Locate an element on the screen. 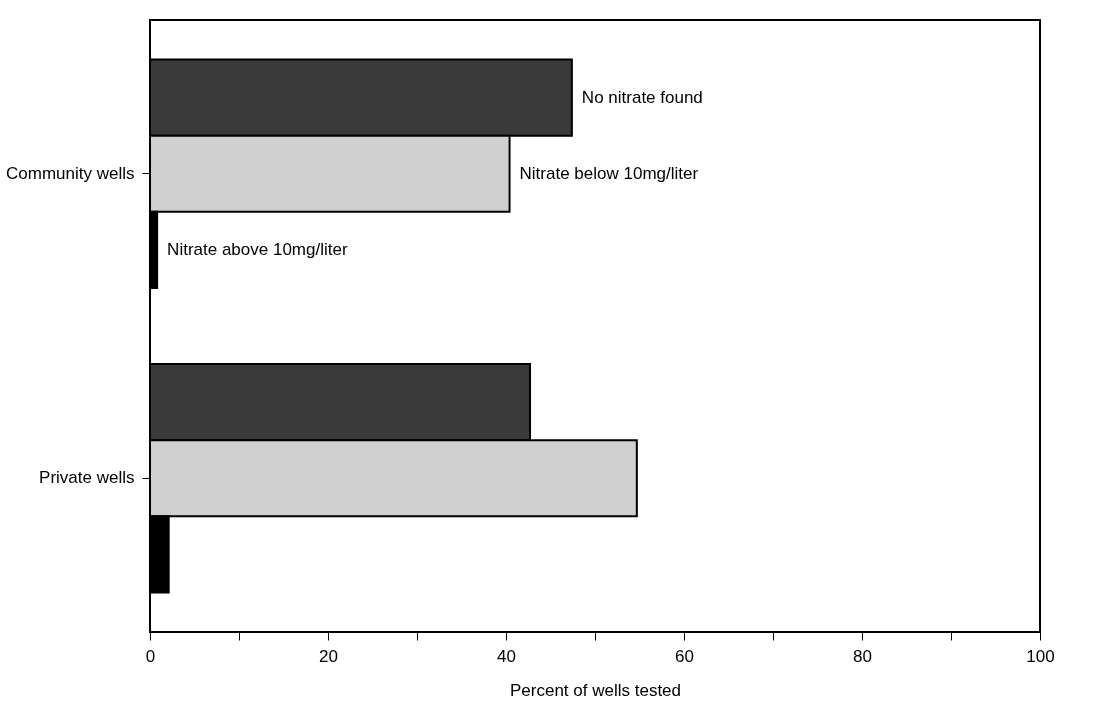  y-tick-label: Private wells is located at coordinates (87, 478).